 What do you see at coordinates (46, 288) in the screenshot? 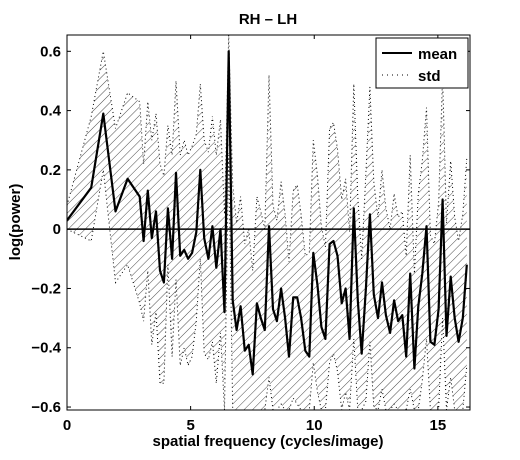
I see `y-tick-label: −0.2` at bounding box center [46, 288].